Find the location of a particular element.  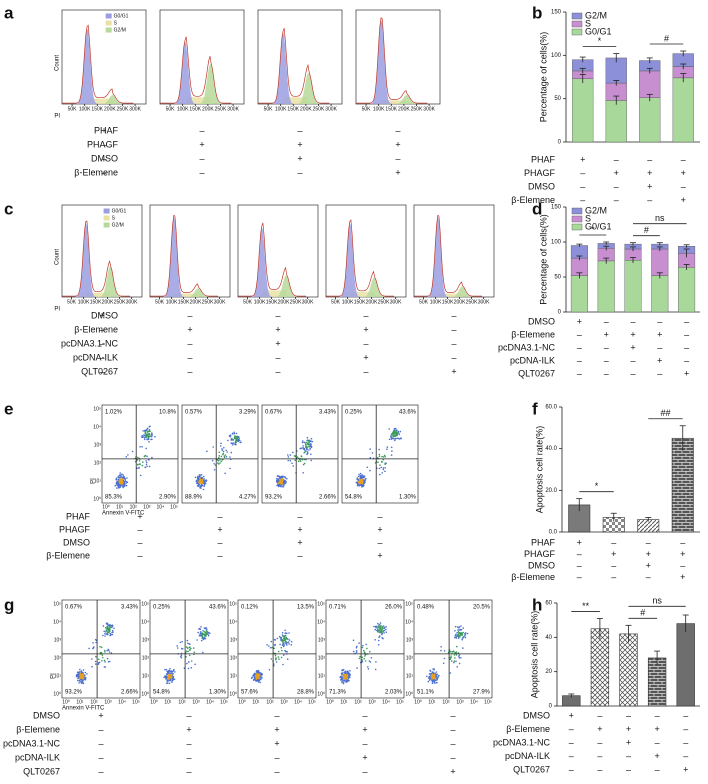

dotplot-frame is located at coordinates (453, 649).